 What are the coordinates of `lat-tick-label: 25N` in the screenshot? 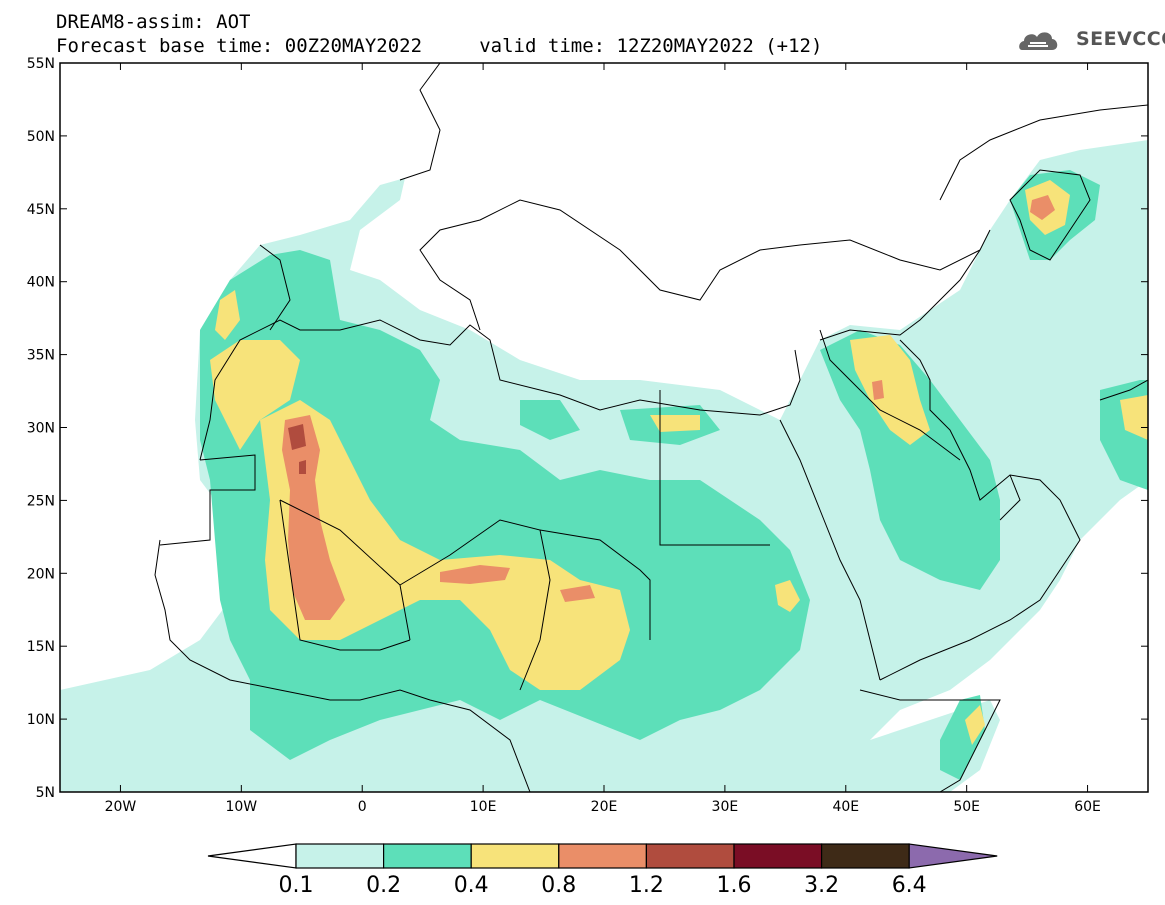 It's located at (41, 501).